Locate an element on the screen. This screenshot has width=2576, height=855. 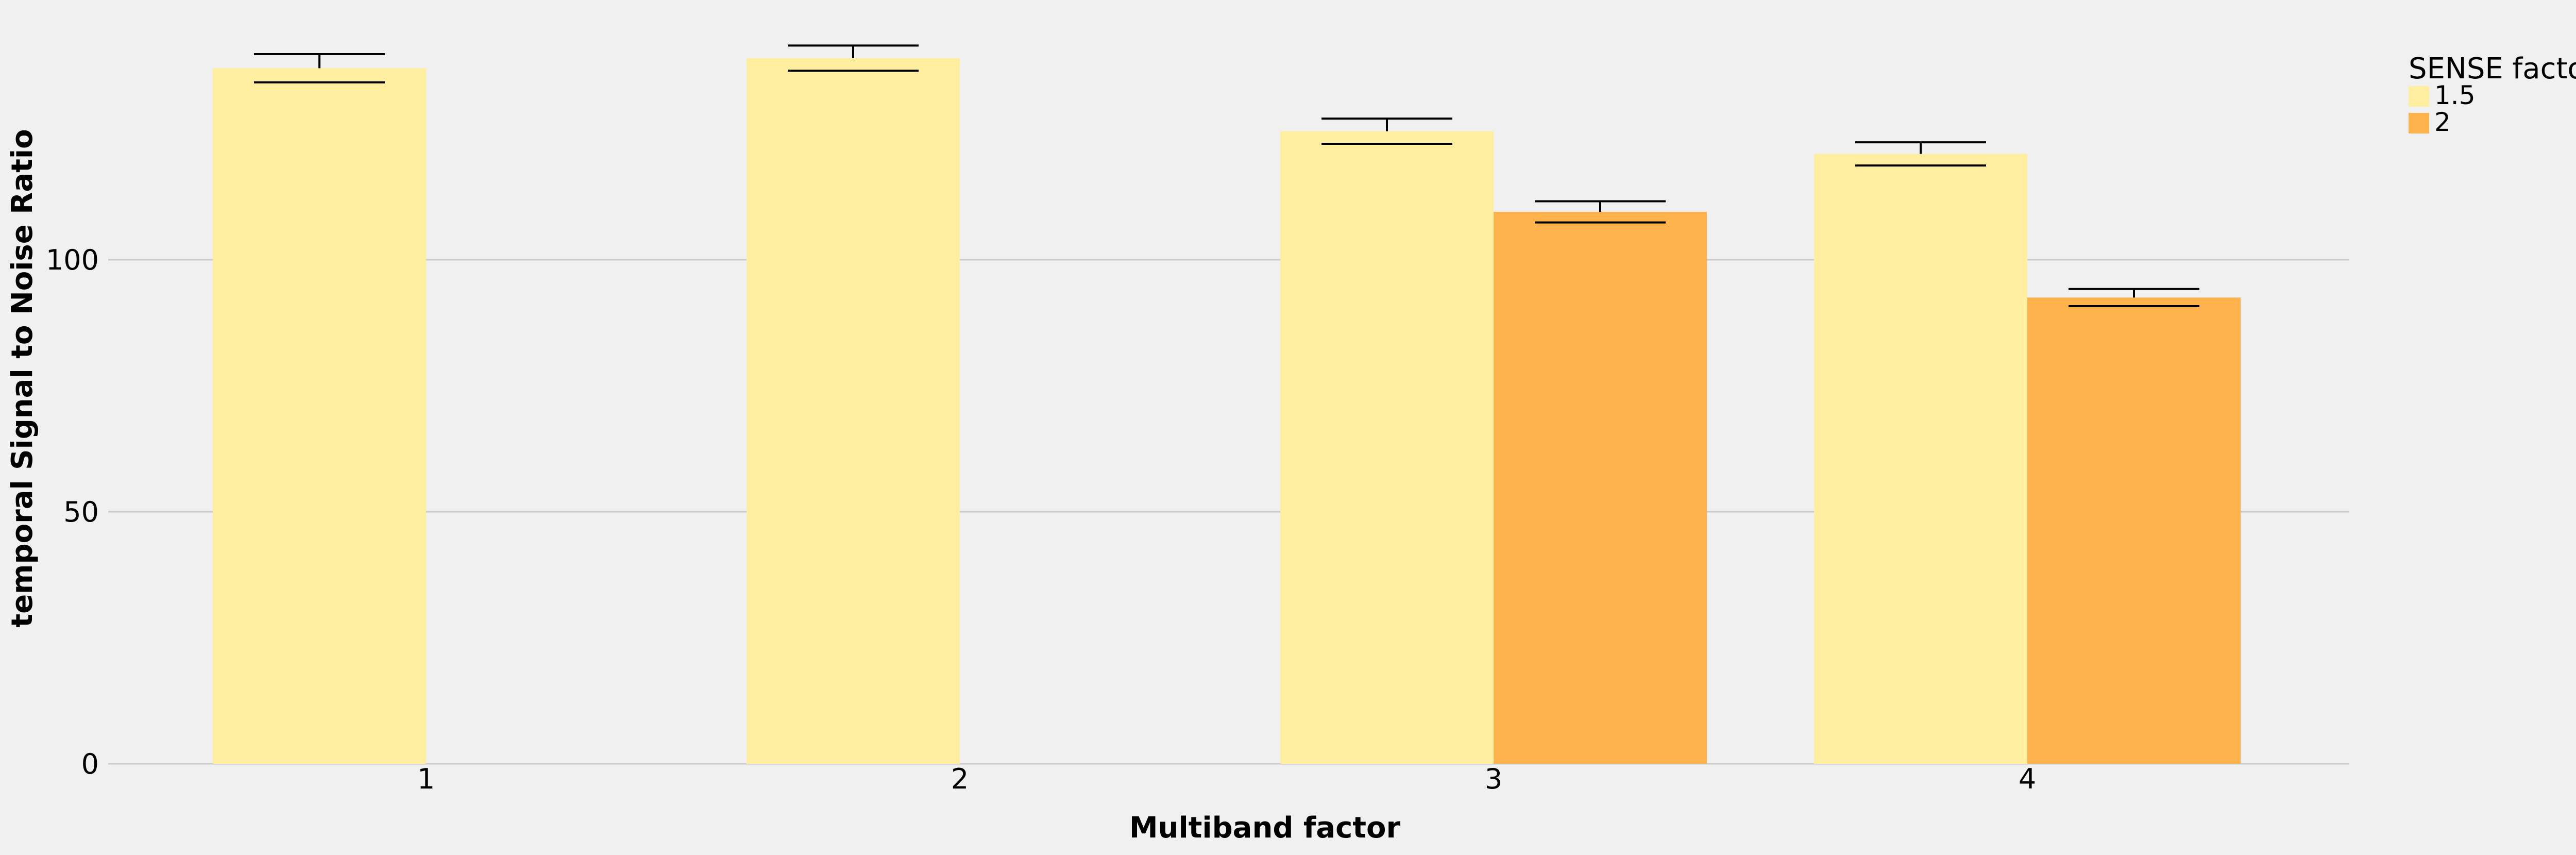
x-tick-label-1: 1 is located at coordinates (426, 779).